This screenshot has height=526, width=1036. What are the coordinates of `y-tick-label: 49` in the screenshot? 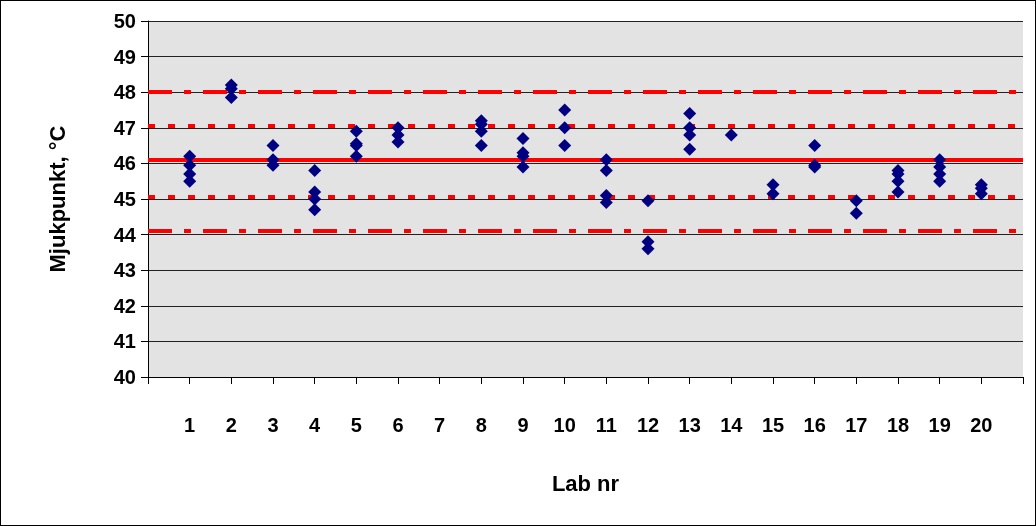 It's located at (124, 56).